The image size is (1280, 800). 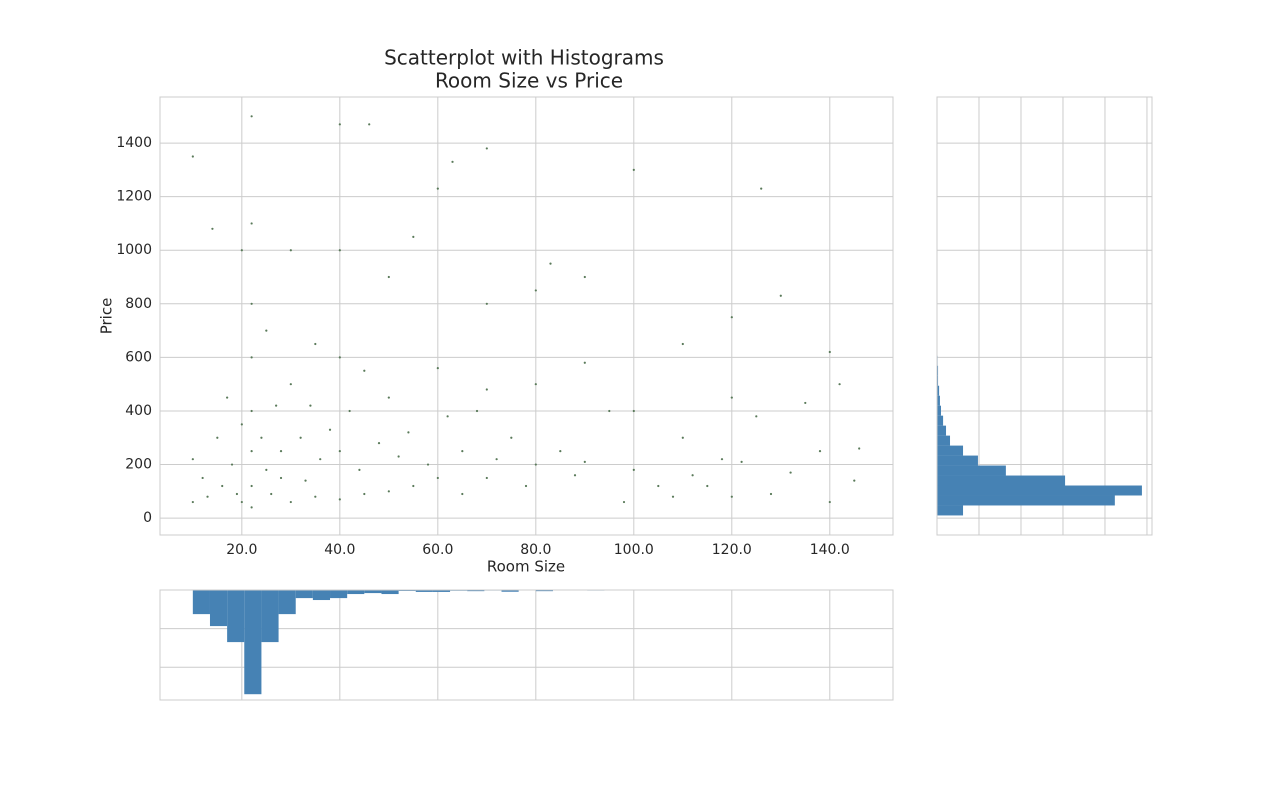 I want to click on x-tick-label: 80.0, so click(x=535, y=550).